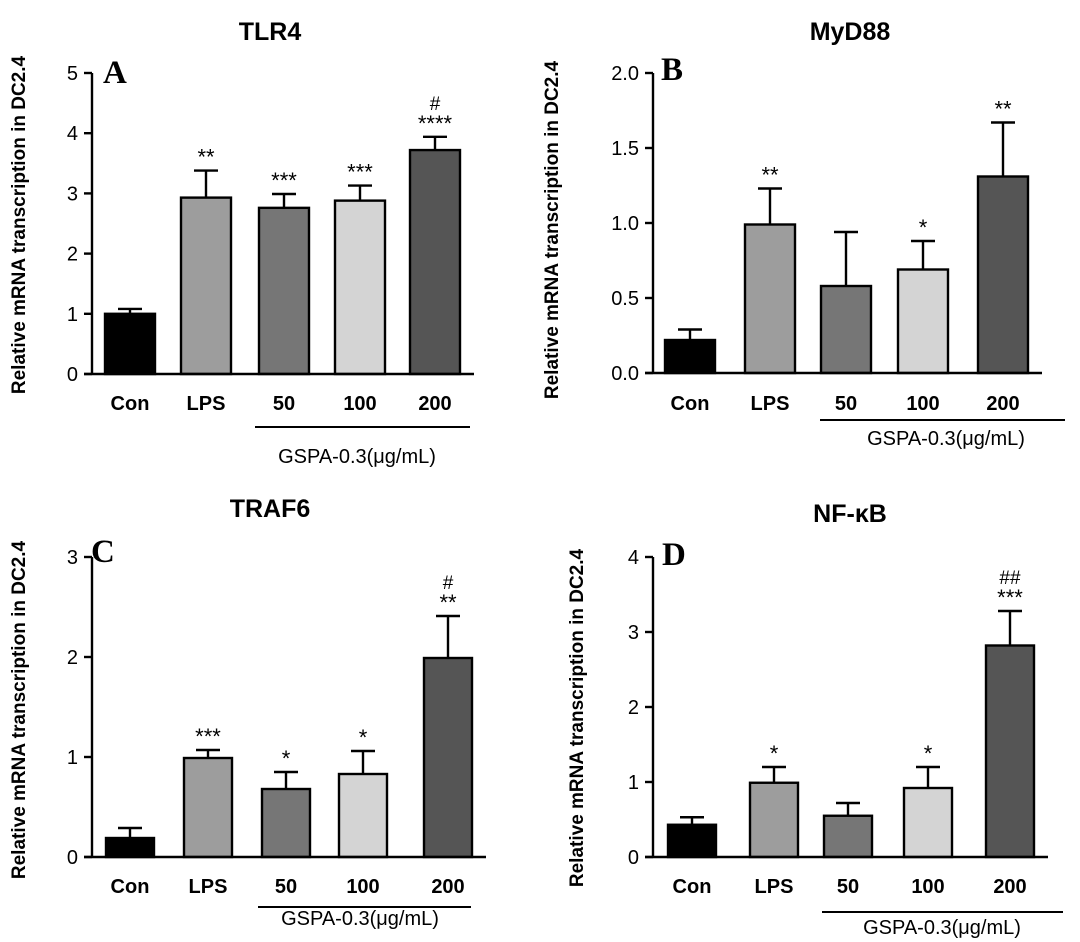 The height and width of the screenshot is (942, 1080). What do you see at coordinates (115, 73) in the screenshot?
I see `panel-a-letter: A` at bounding box center [115, 73].